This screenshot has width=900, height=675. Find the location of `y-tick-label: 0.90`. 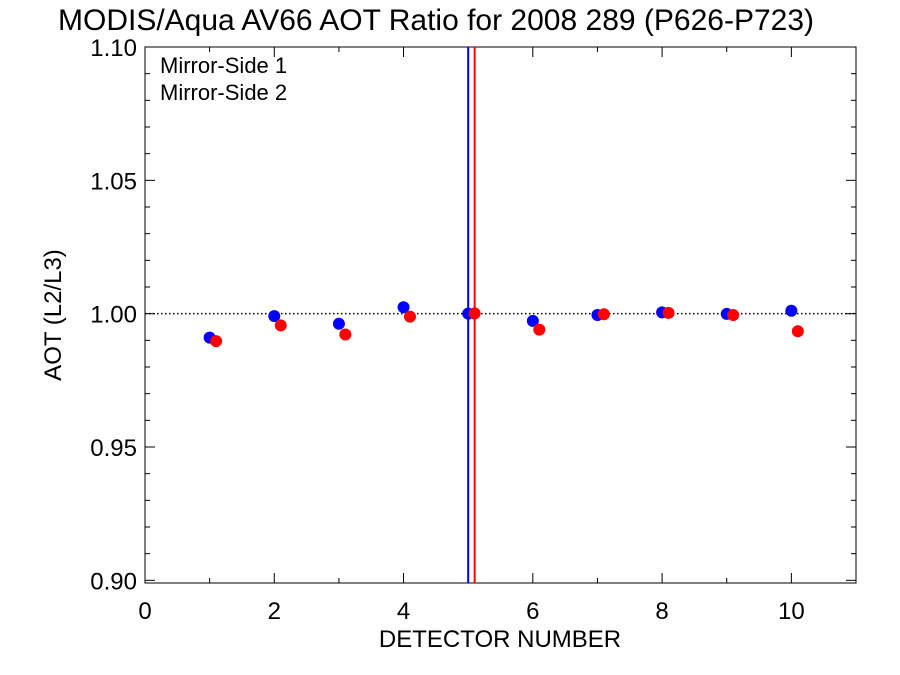

y-tick-label: 0.90 is located at coordinates (113, 581).